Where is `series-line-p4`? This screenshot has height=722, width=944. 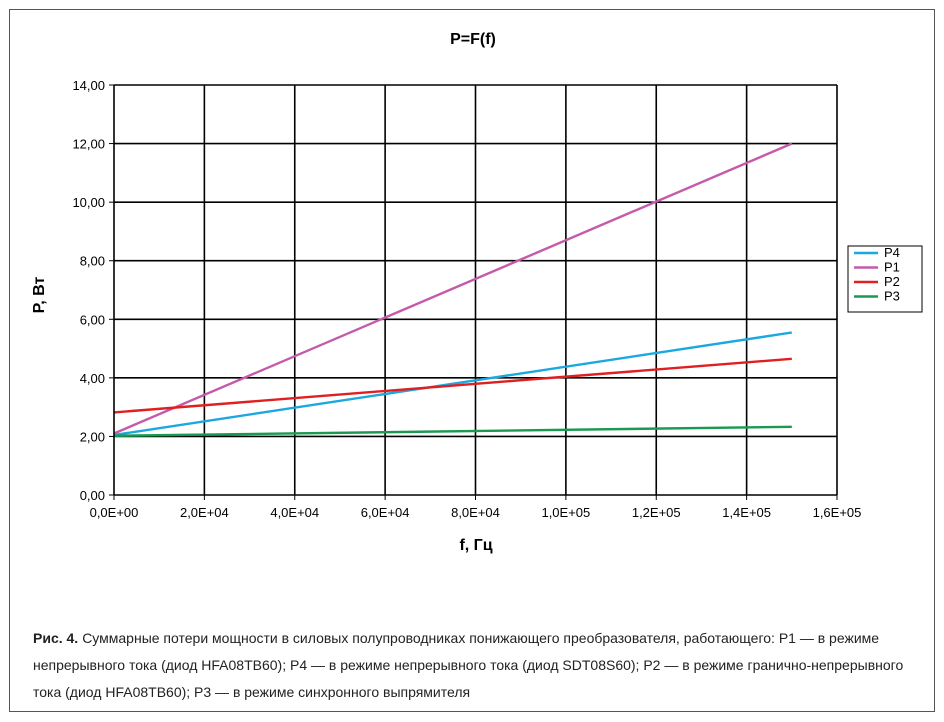
series-line-p4 is located at coordinates (452, 384).